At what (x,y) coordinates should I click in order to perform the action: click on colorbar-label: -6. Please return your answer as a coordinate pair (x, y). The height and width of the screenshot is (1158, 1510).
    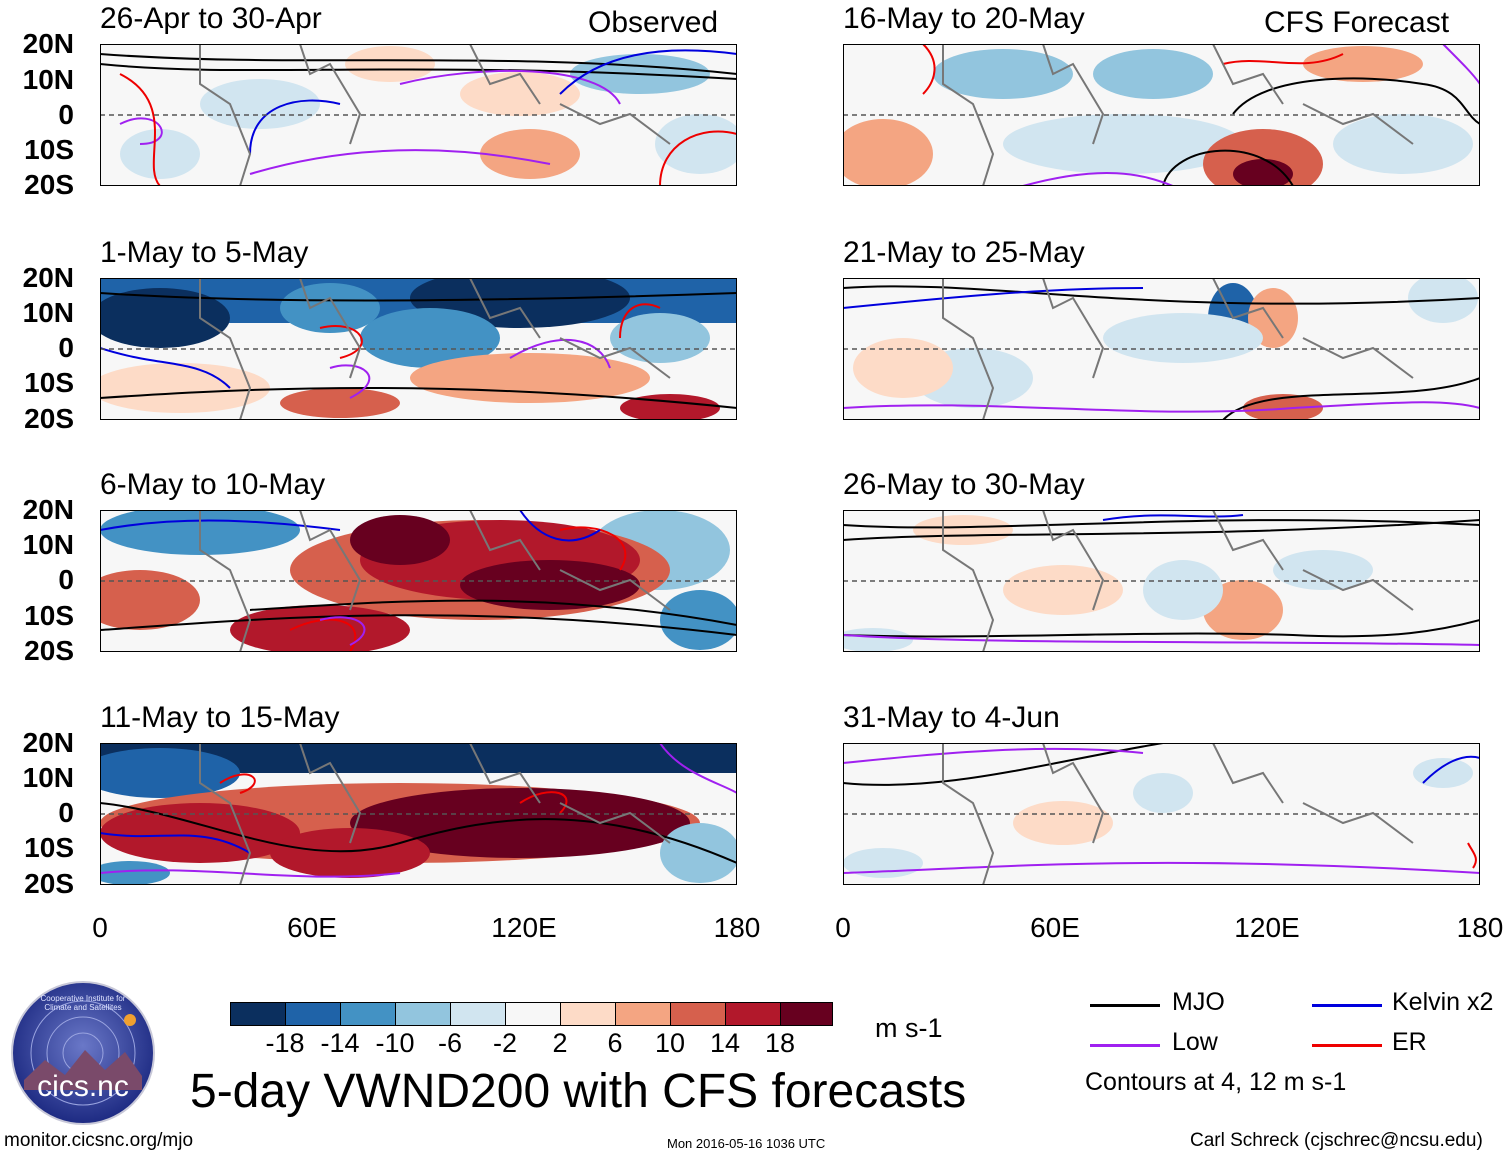
    Looking at the image, I should click on (450, 1043).